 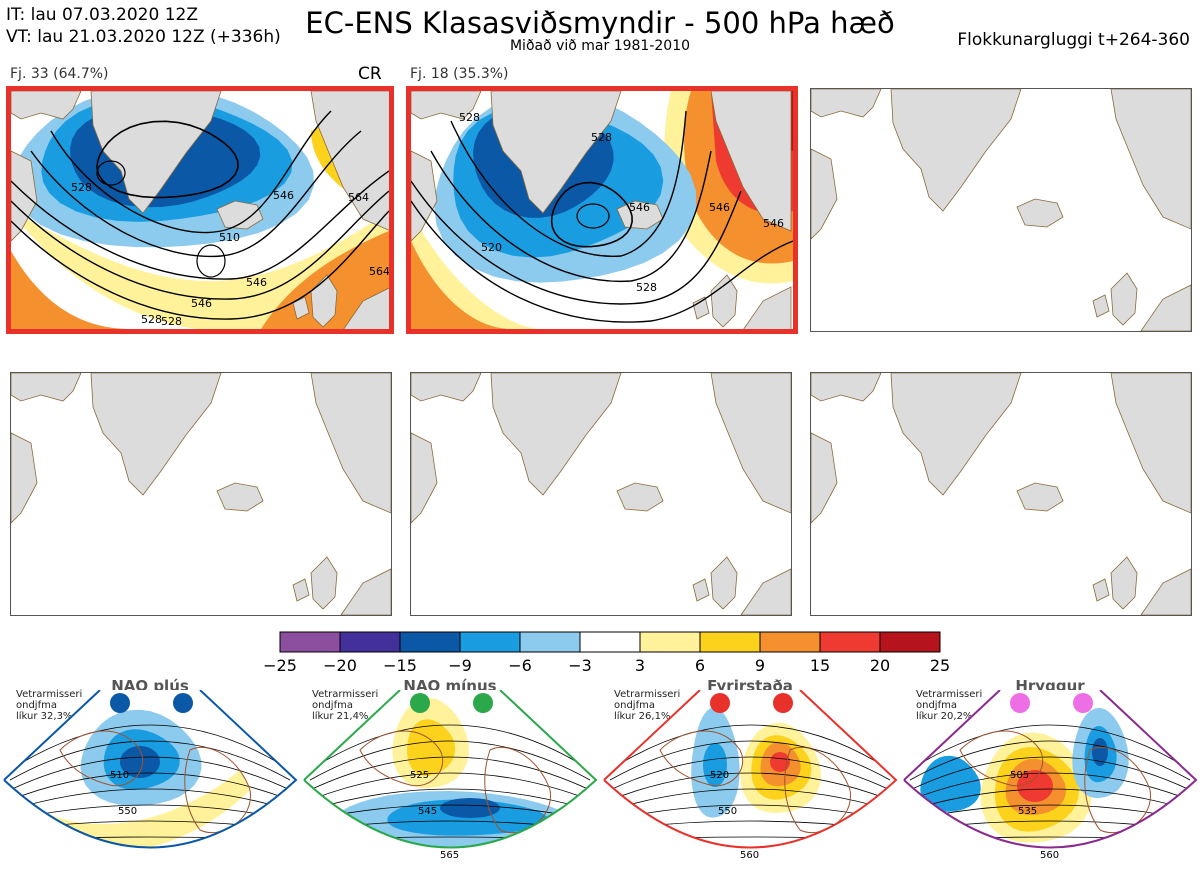 I want to click on regime-3-note: Vetrarmisseri ondjfma líkur 26,1%, so click(x=647, y=705).